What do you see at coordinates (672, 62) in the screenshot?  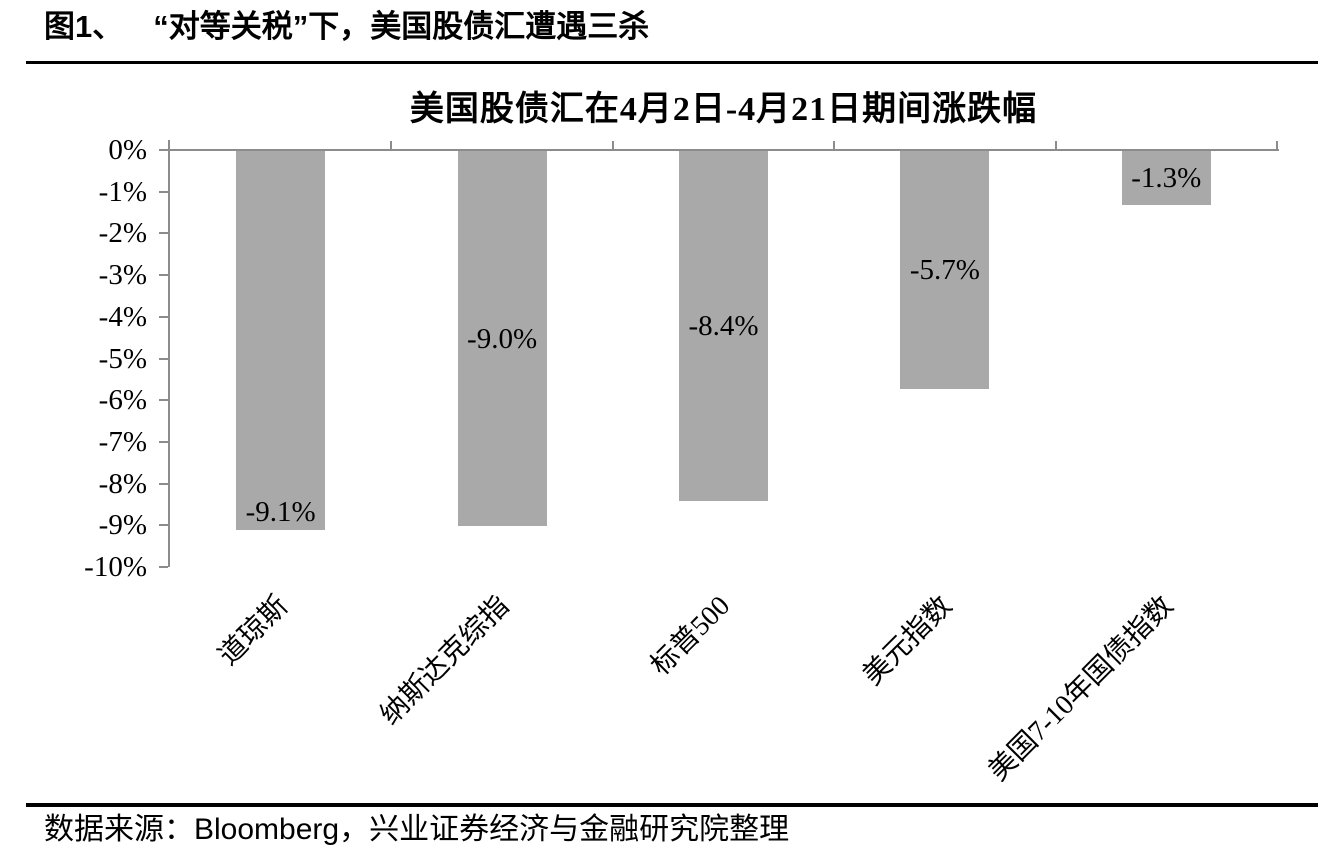 I see `top-divider` at bounding box center [672, 62].